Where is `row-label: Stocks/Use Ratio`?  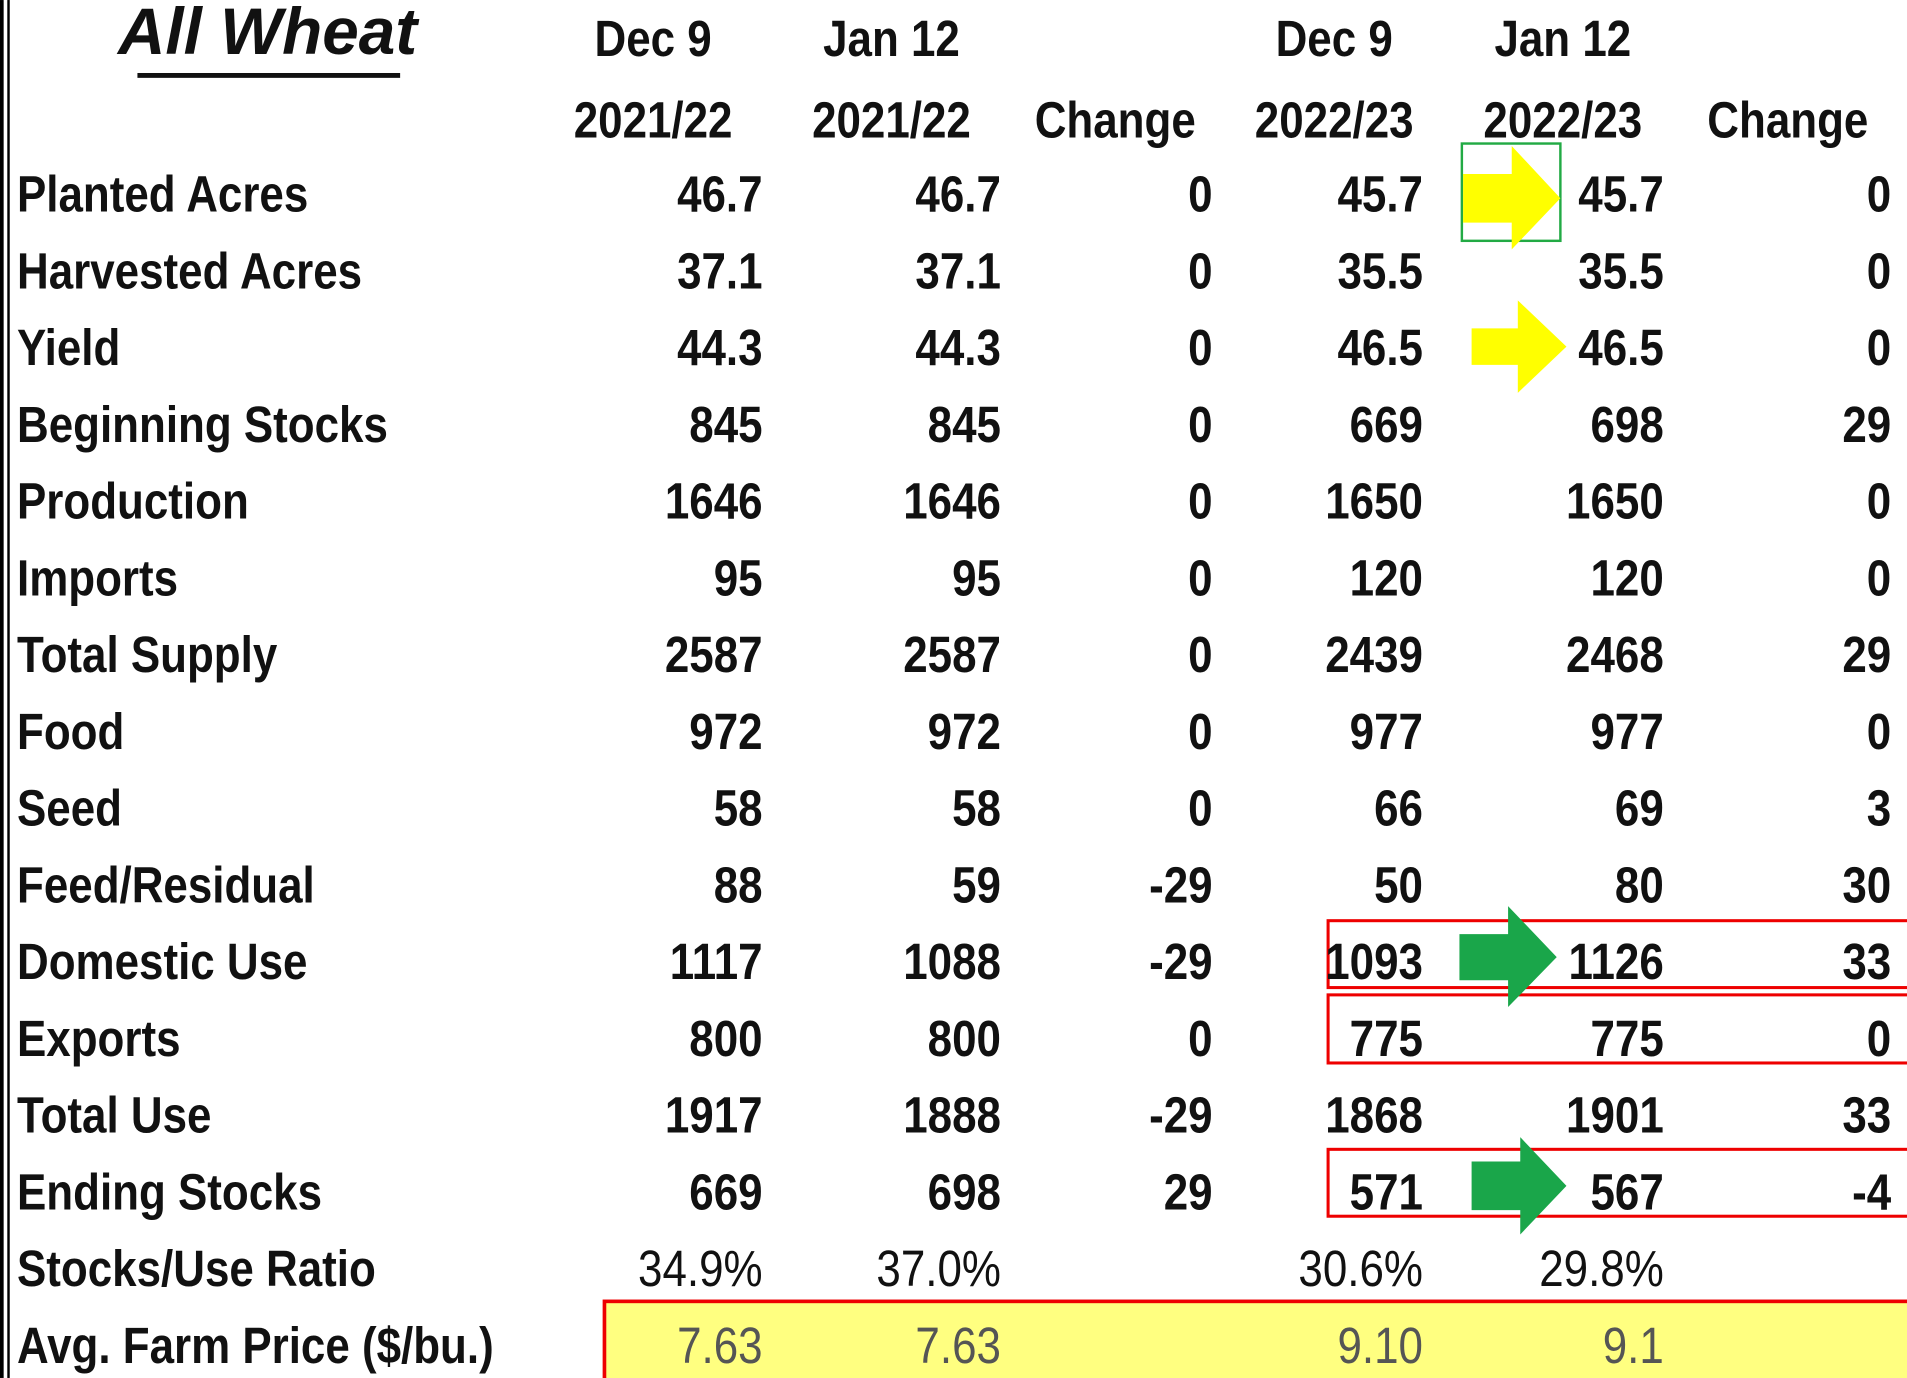 row-label: Stocks/Use Ratio is located at coordinates (196, 1269).